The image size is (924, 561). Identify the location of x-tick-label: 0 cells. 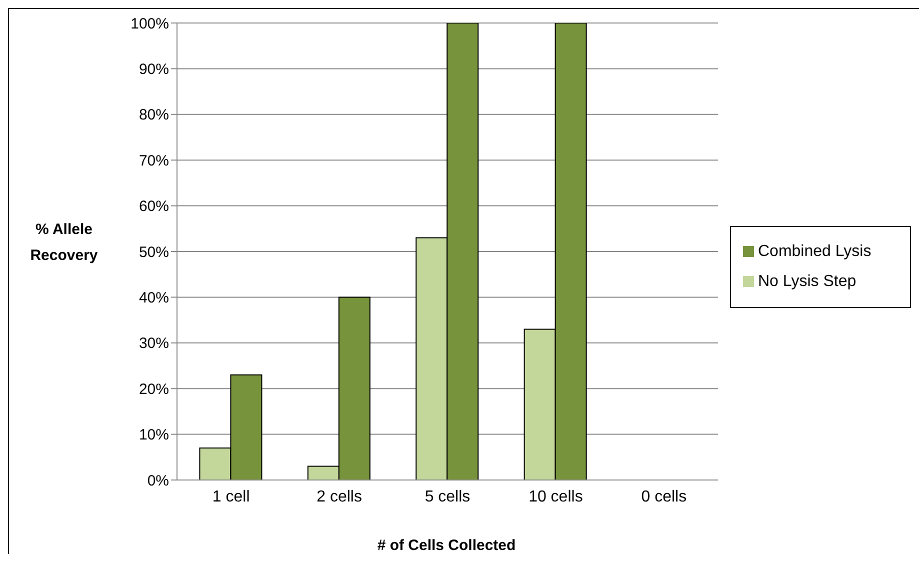
(664, 497).